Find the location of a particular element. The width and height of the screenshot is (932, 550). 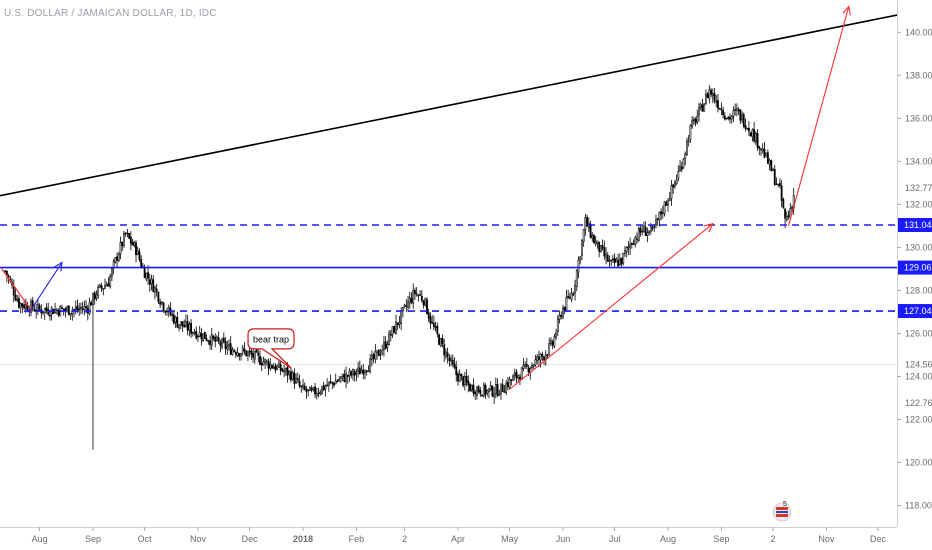

price-label-124.56: 124.56 is located at coordinates (918, 364).